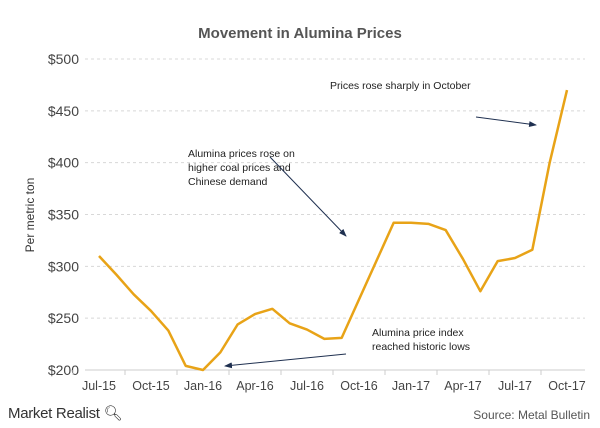  What do you see at coordinates (418, 333) in the screenshot?
I see `annotation-text: Alumina price index` at bounding box center [418, 333].